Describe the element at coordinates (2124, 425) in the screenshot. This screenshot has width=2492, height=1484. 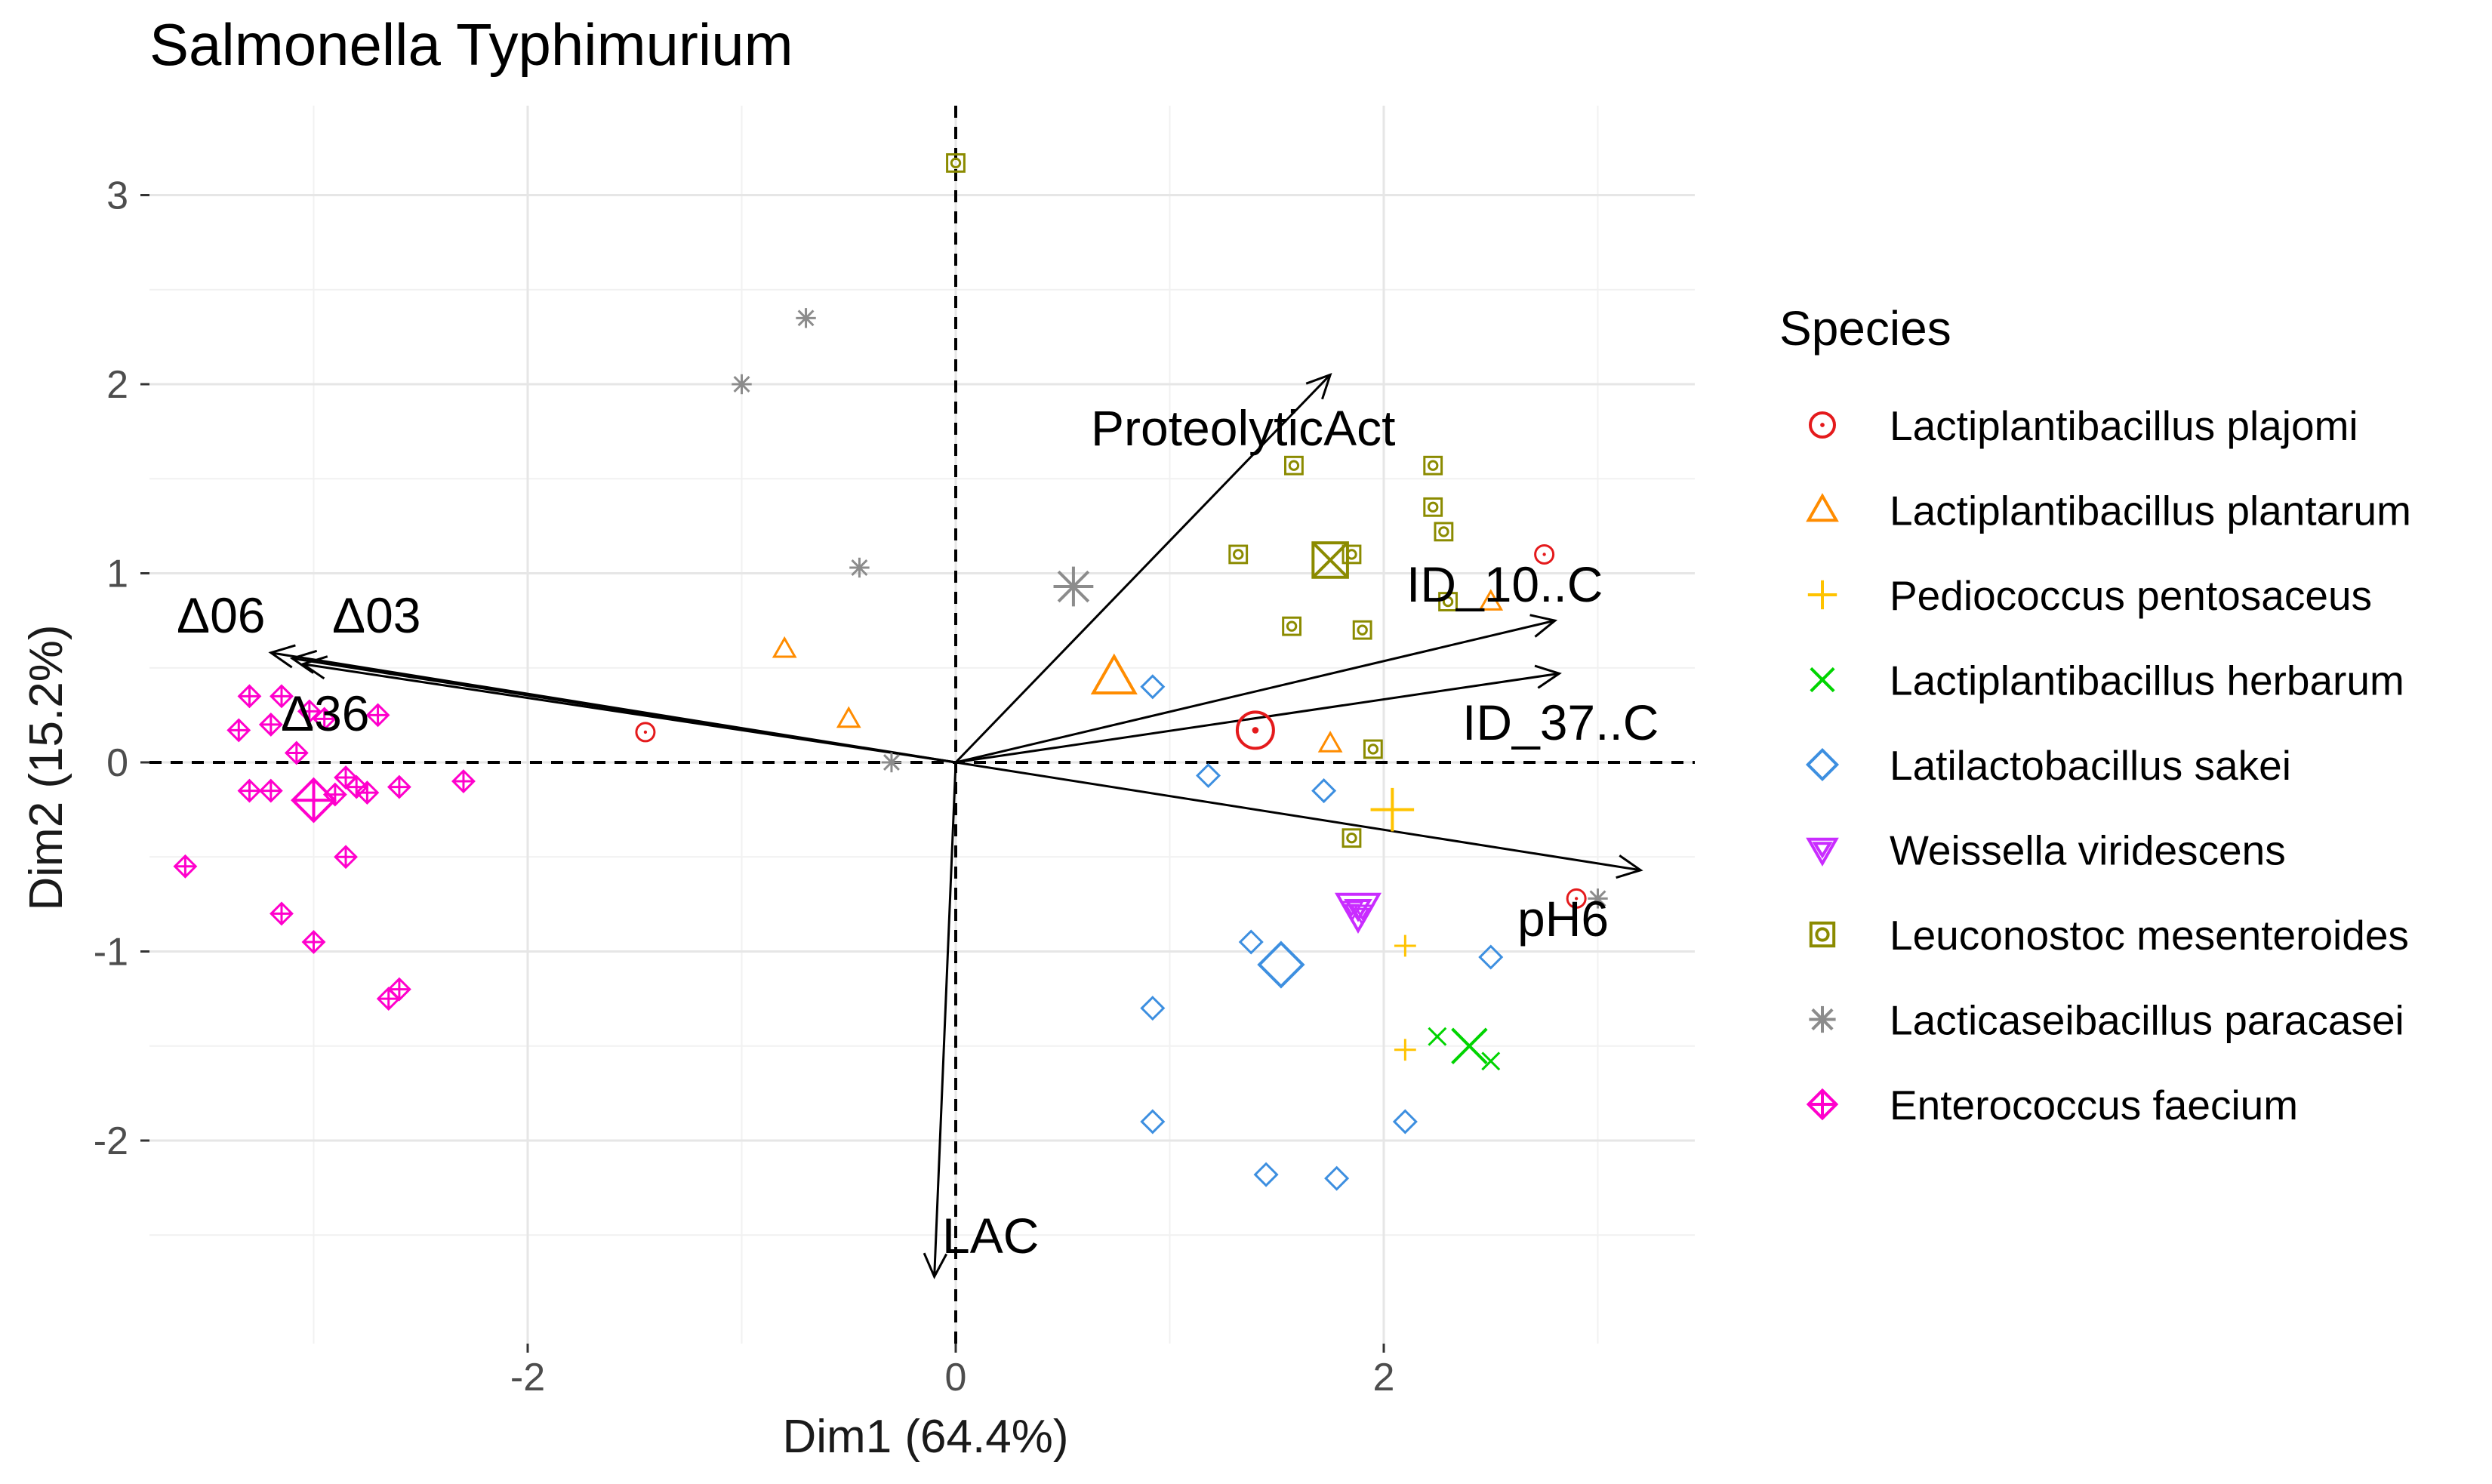
I see `legend-label: Lactiplantibacillus plajomi` at that location.